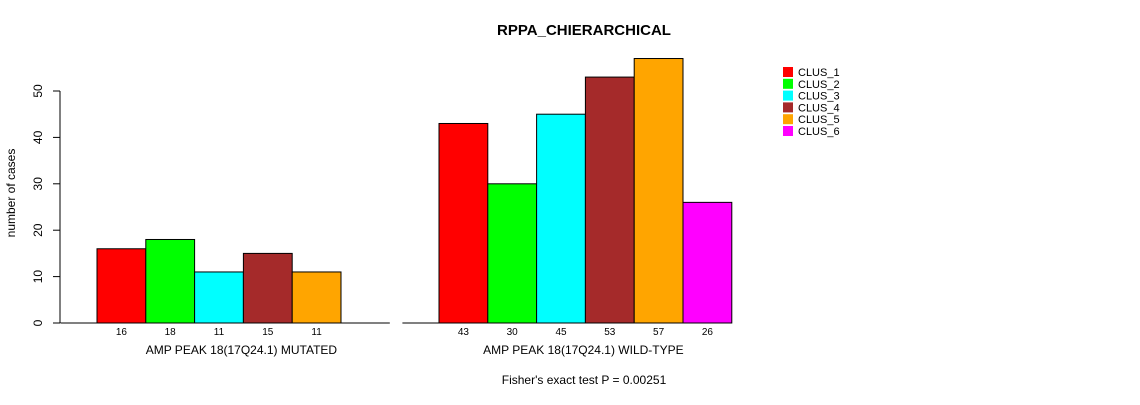  What do you see at coordinates (819, 108) in the screenshot?
I see `legend-label: CLUS_4` at bounding box center [819, 108].